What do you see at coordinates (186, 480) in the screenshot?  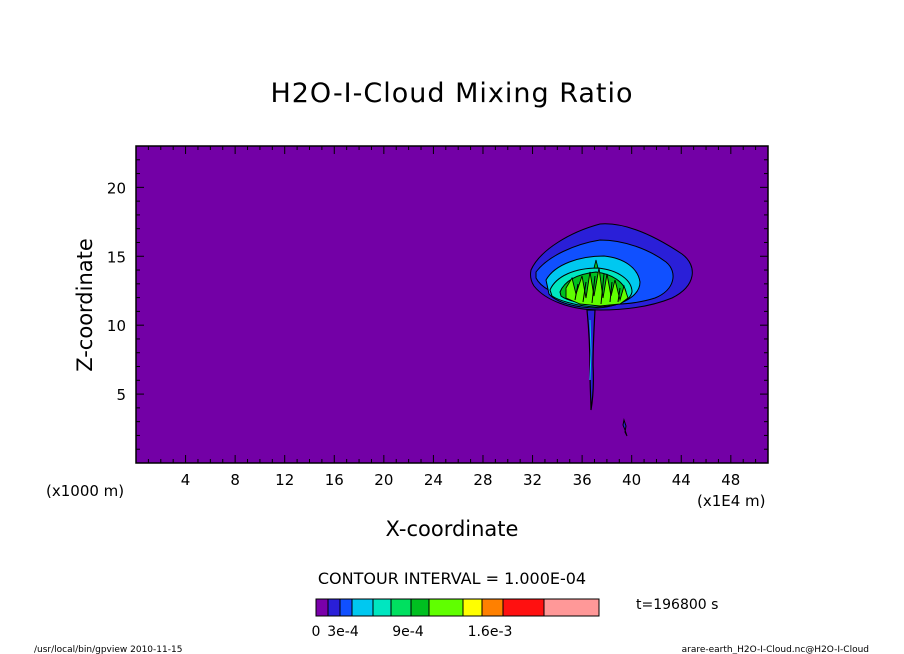 I see `x-tick-label: 4` at bounding box center [186, 480].